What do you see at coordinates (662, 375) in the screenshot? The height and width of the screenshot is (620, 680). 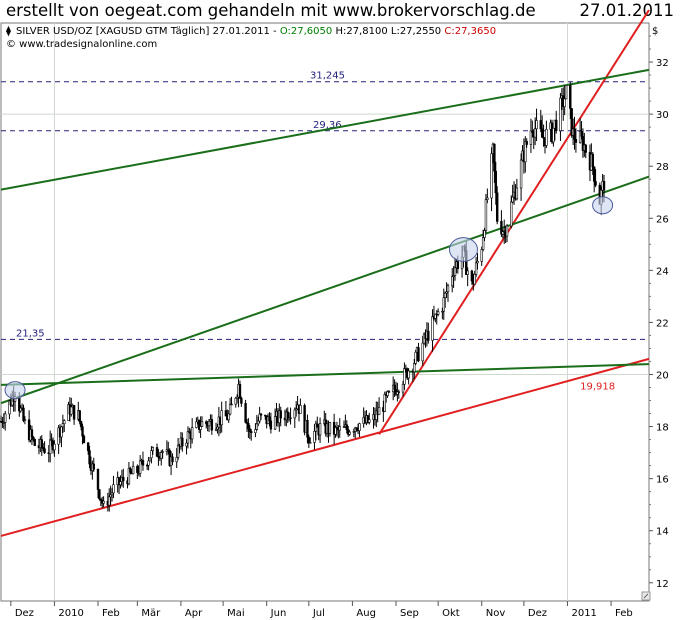 I see `y-tick-label: 20` at bounding box center [662, 375].